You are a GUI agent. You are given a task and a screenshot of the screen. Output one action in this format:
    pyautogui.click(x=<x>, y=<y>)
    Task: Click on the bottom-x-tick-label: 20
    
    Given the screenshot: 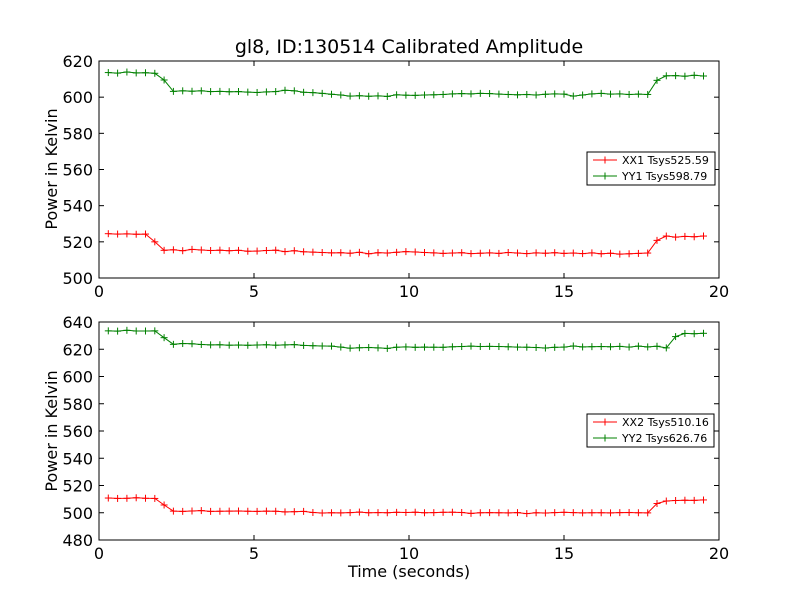 What is the action you would take?
    pyautogui.click(x=719, y=553)
    